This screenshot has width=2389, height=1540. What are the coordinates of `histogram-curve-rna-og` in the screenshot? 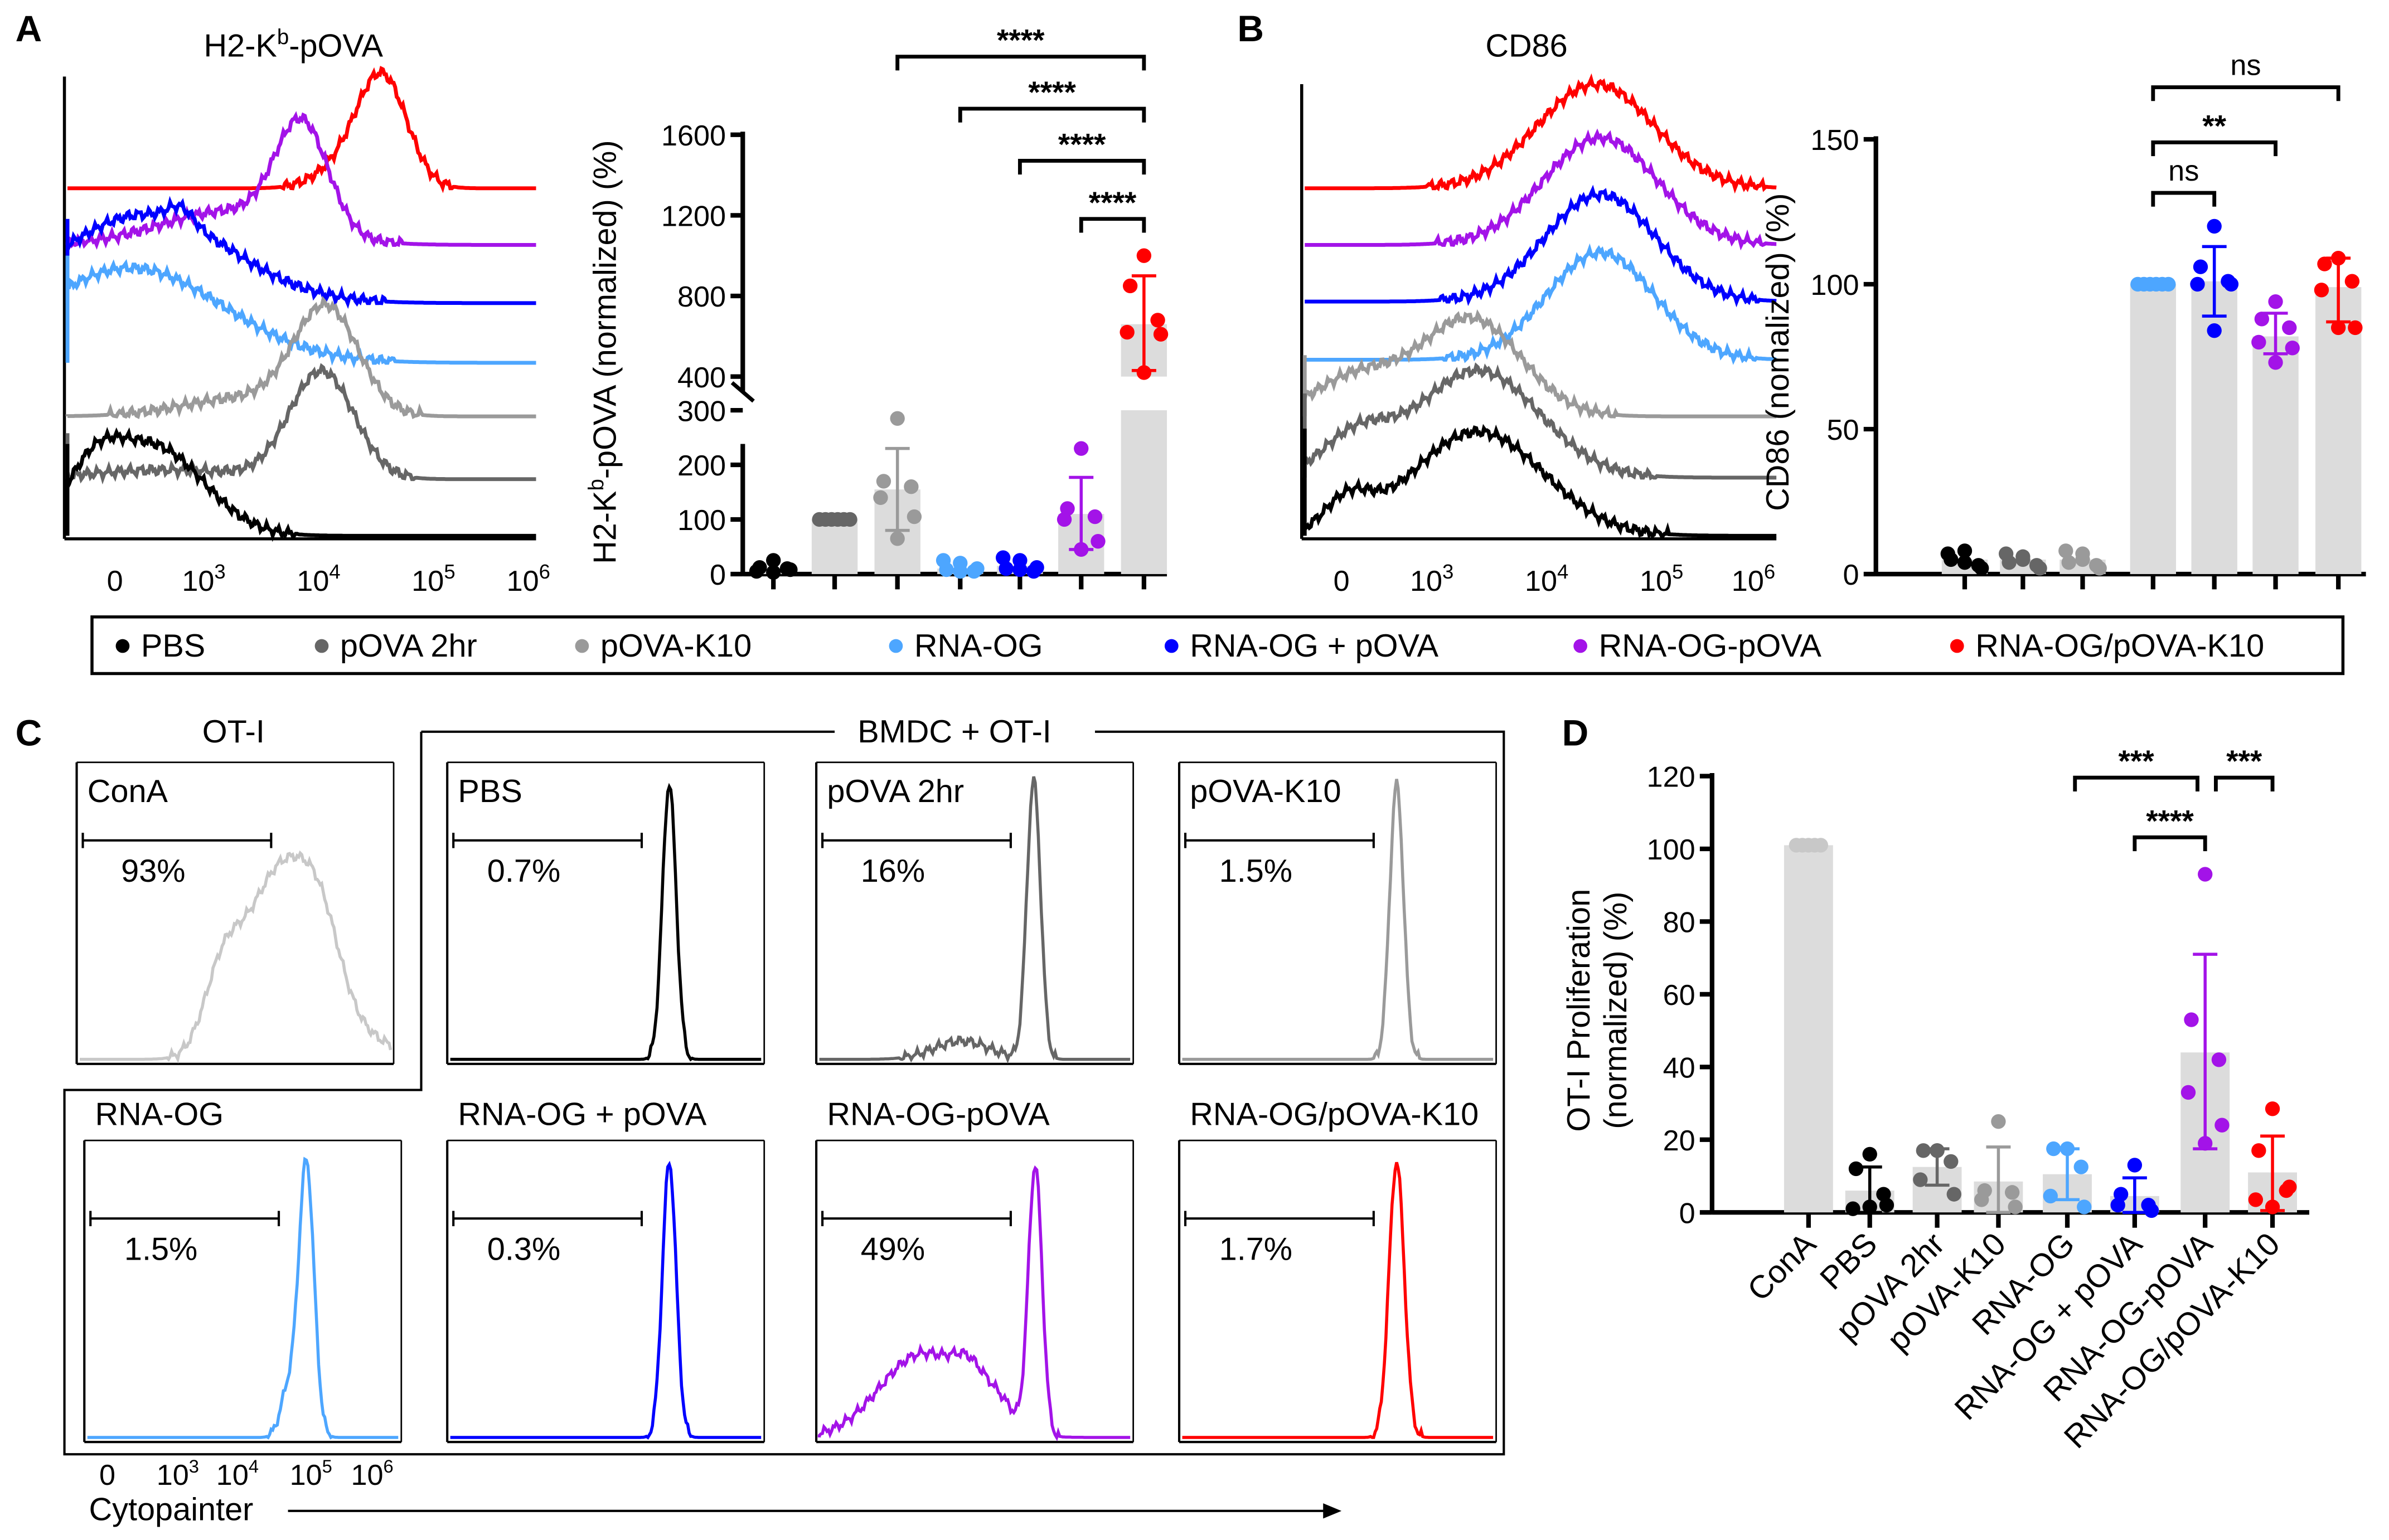 It's located at (1541, 304).